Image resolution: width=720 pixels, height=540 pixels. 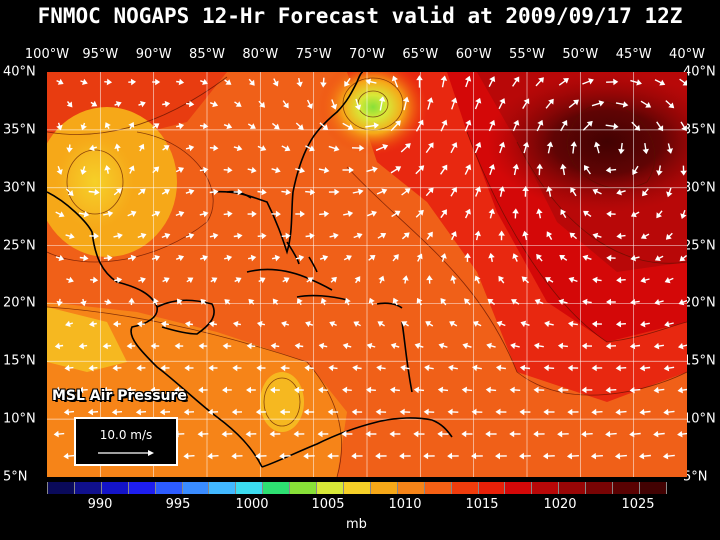 What do you see at coordinates (314, 54) in the screenshot?
I see `longitude-label: 75°W` at bounding box center [314, 54].